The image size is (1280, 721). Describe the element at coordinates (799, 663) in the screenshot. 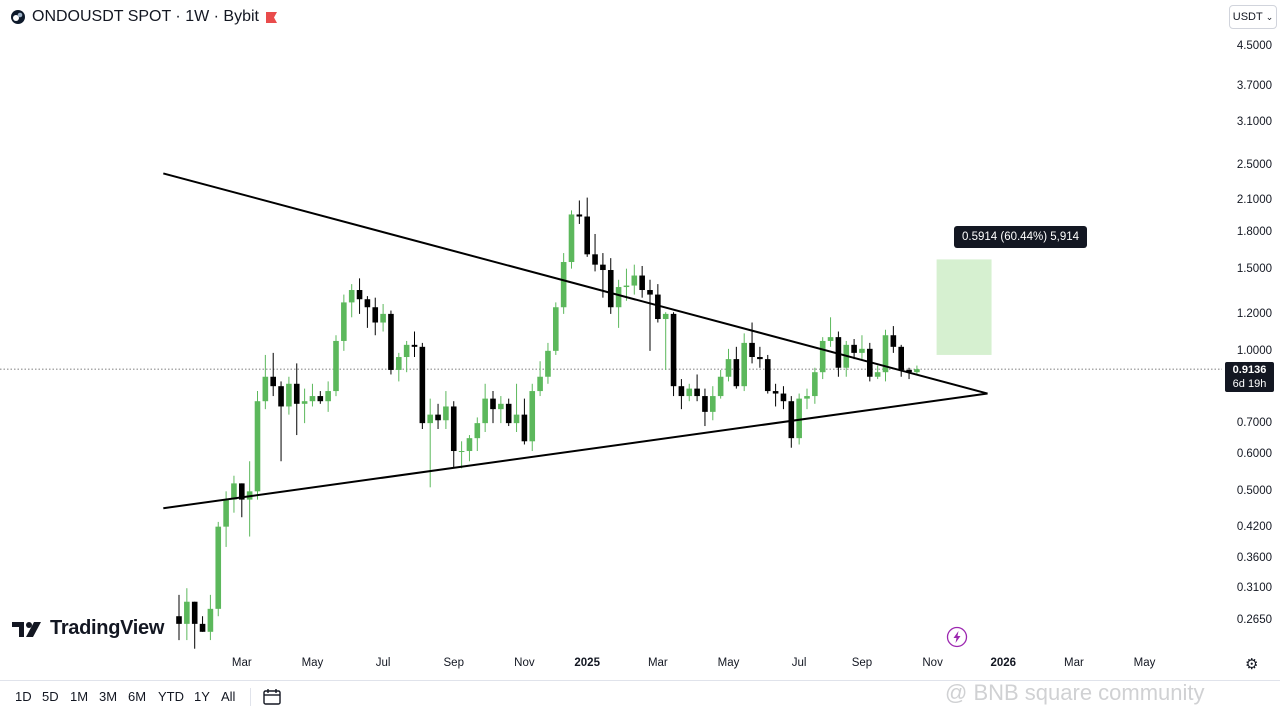

I see `time-tick-label: Jul` at that location.